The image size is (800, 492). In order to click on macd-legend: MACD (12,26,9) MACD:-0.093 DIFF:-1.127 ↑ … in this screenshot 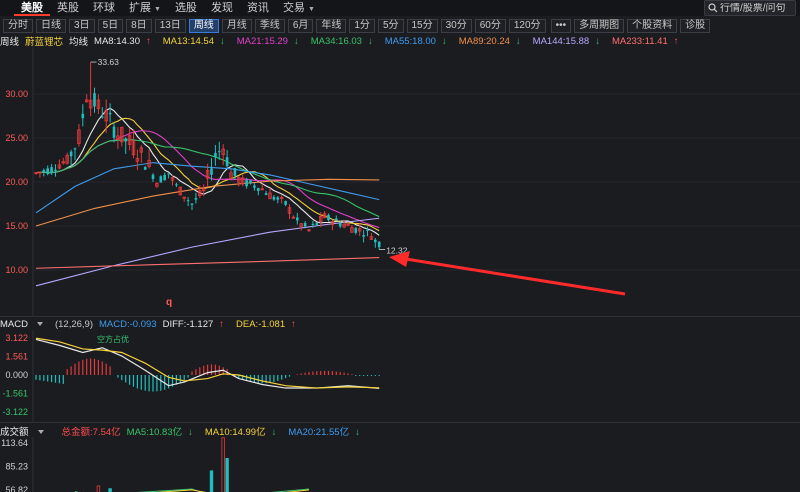, I will do `click(154, 324)`.